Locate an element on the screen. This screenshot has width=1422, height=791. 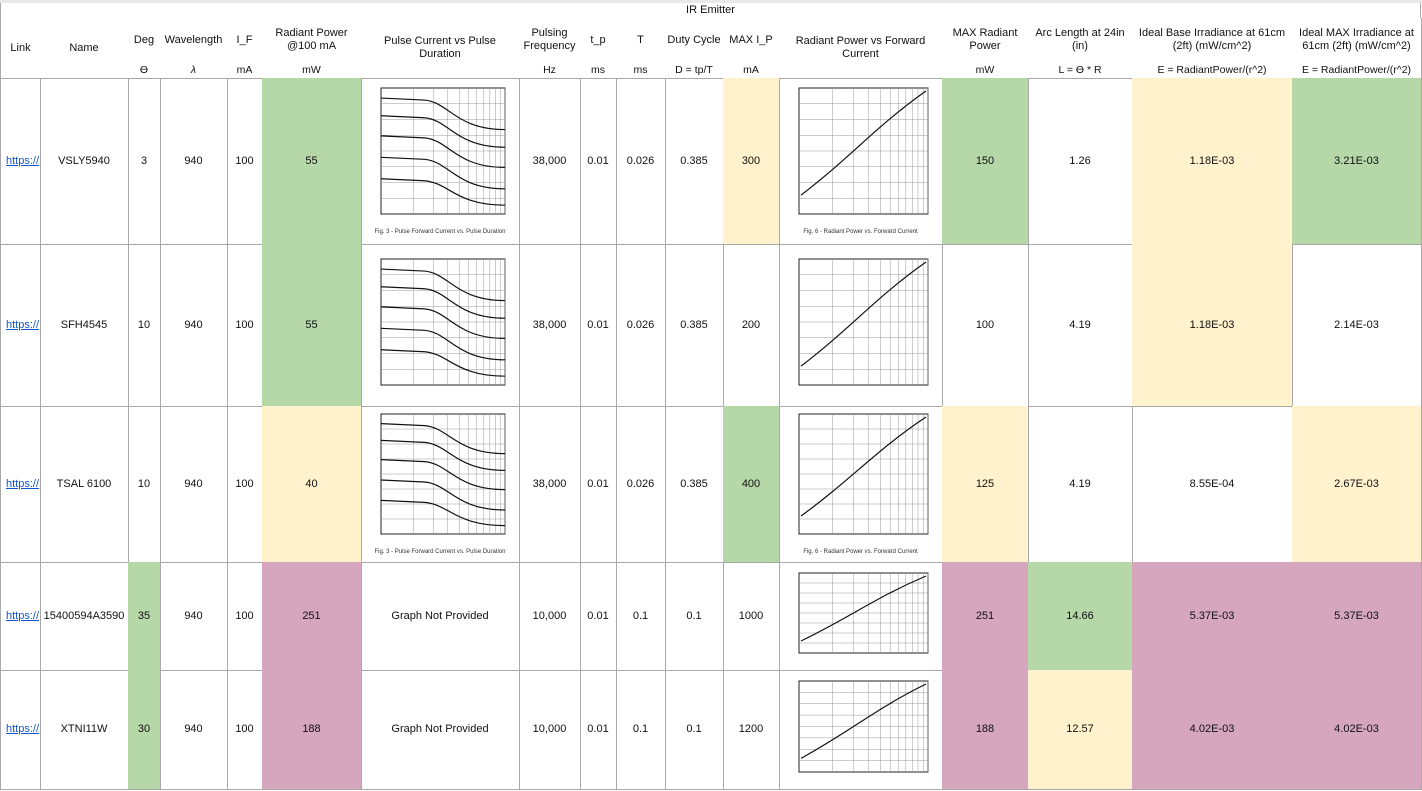
data-cell: 10,000 is located at coordinates (550, 730).